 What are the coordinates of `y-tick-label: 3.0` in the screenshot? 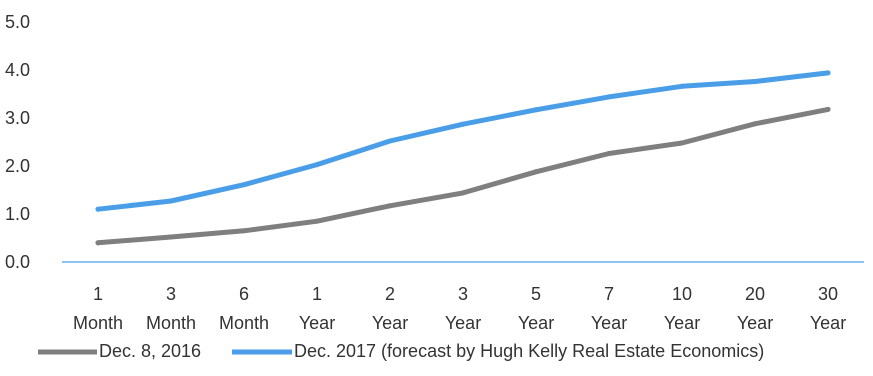 It's located at (17, 118).